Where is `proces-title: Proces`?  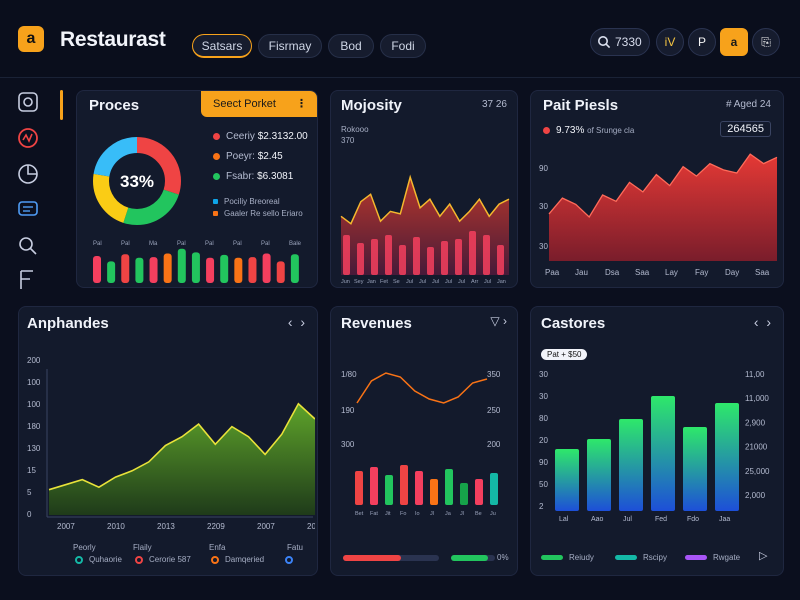 proces-title: Proces is located at coordinates (114, 105).